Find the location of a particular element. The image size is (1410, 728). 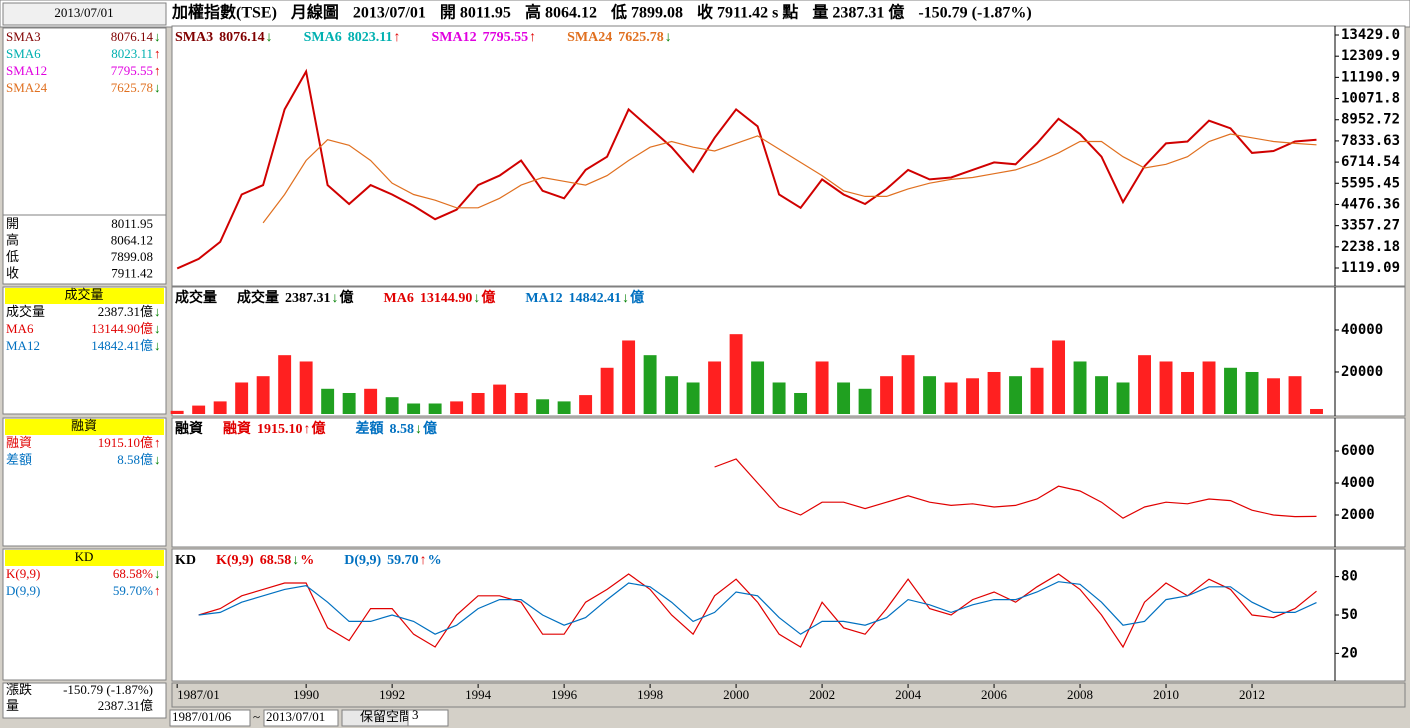

legend-value: 59.70 is located at coordinates (403, 560).